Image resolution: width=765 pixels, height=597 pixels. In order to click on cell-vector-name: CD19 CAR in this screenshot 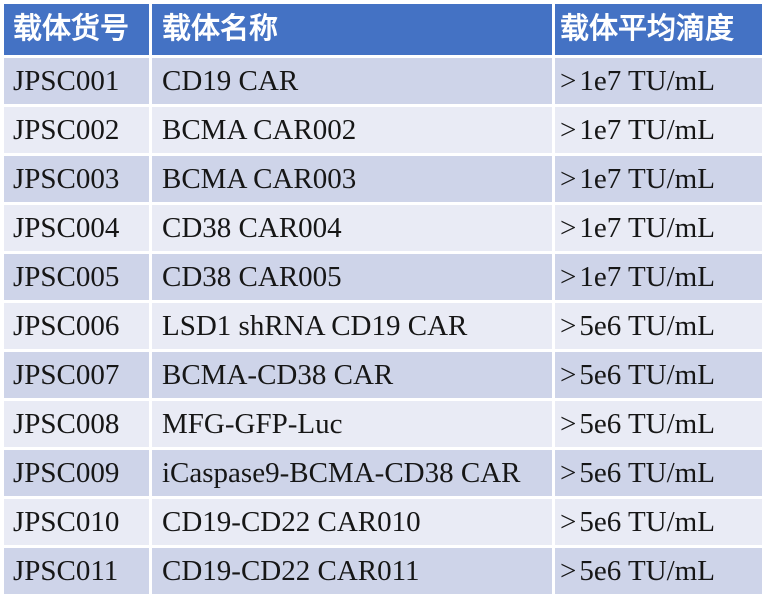, I will do `click(352, 81)`.